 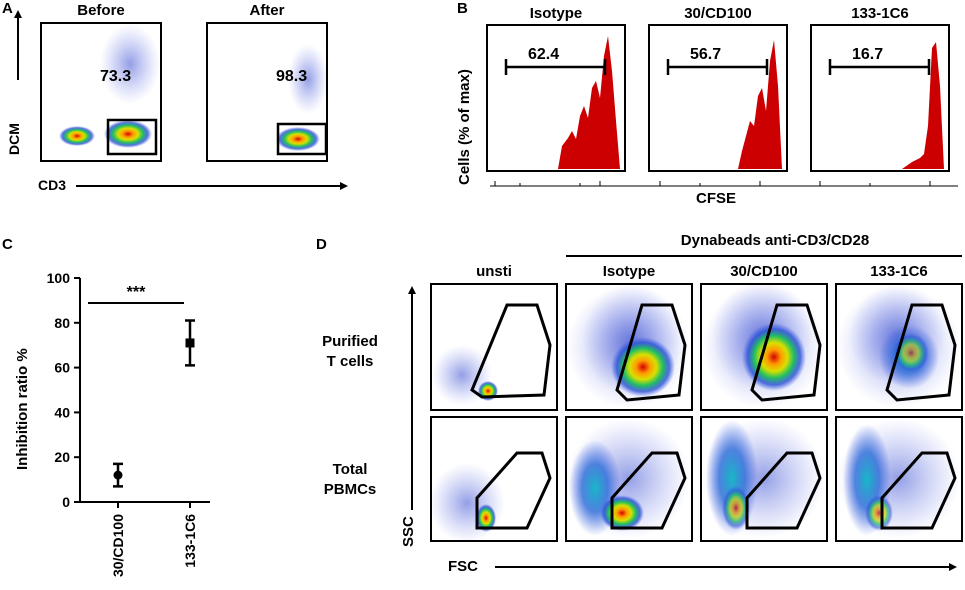 What do you see at coordinates (494, 479) in the screenshot?
I see `scatter-pbmcs-unsti` at bounding box center [494, 479].